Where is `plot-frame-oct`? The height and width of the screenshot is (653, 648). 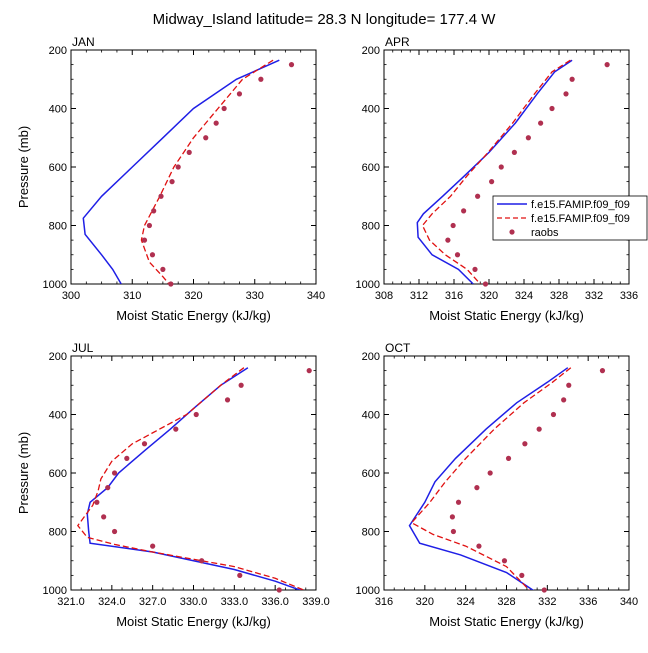 plot-frame-oct is located at coordinates (506, 473).